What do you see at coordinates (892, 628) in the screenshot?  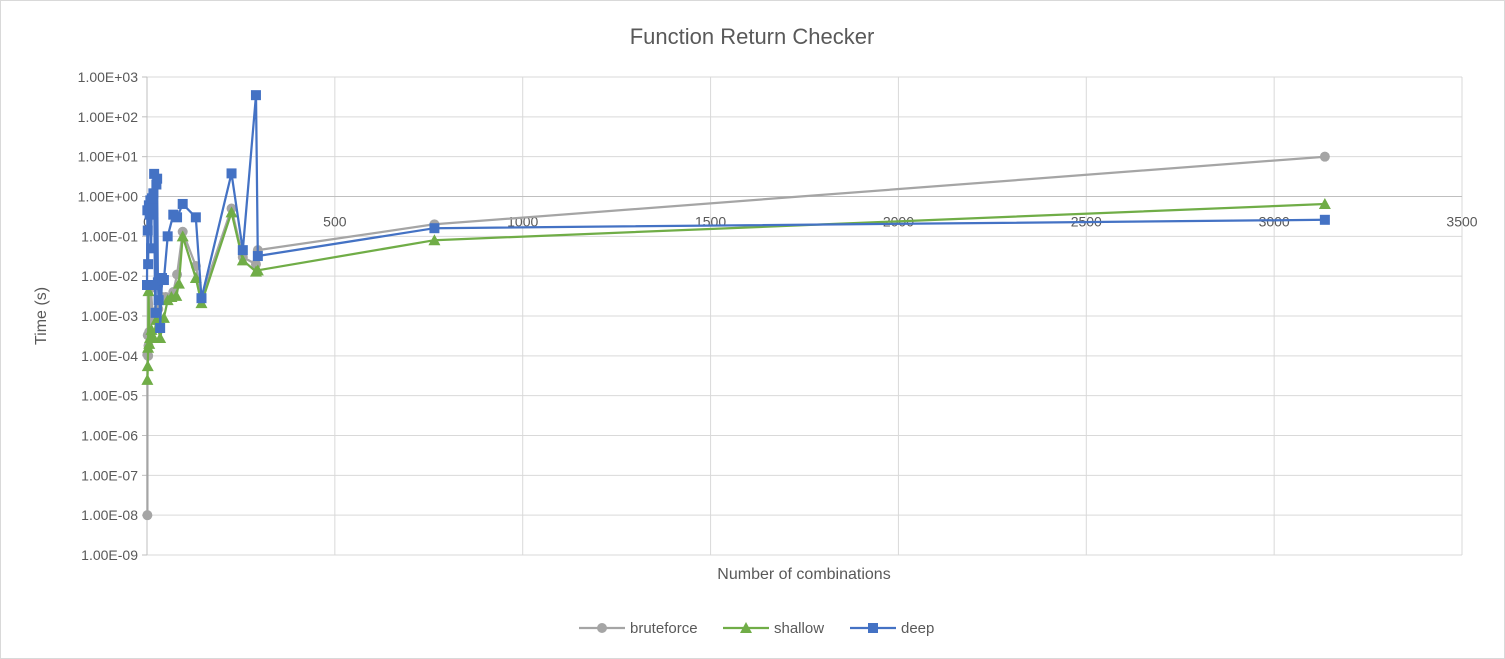 I see `legend-item-deep: deep` at bounding box center [892, 628].